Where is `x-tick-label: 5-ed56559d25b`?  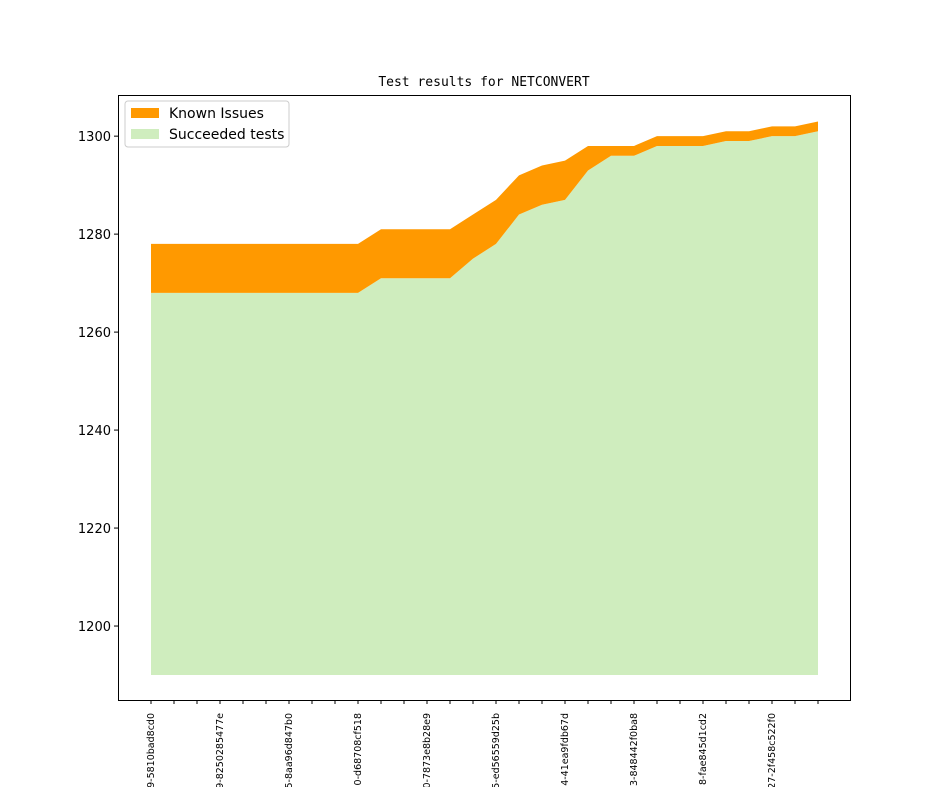 x-tick-label: 5-ed56559d25b is located at coordinates (496, 750).